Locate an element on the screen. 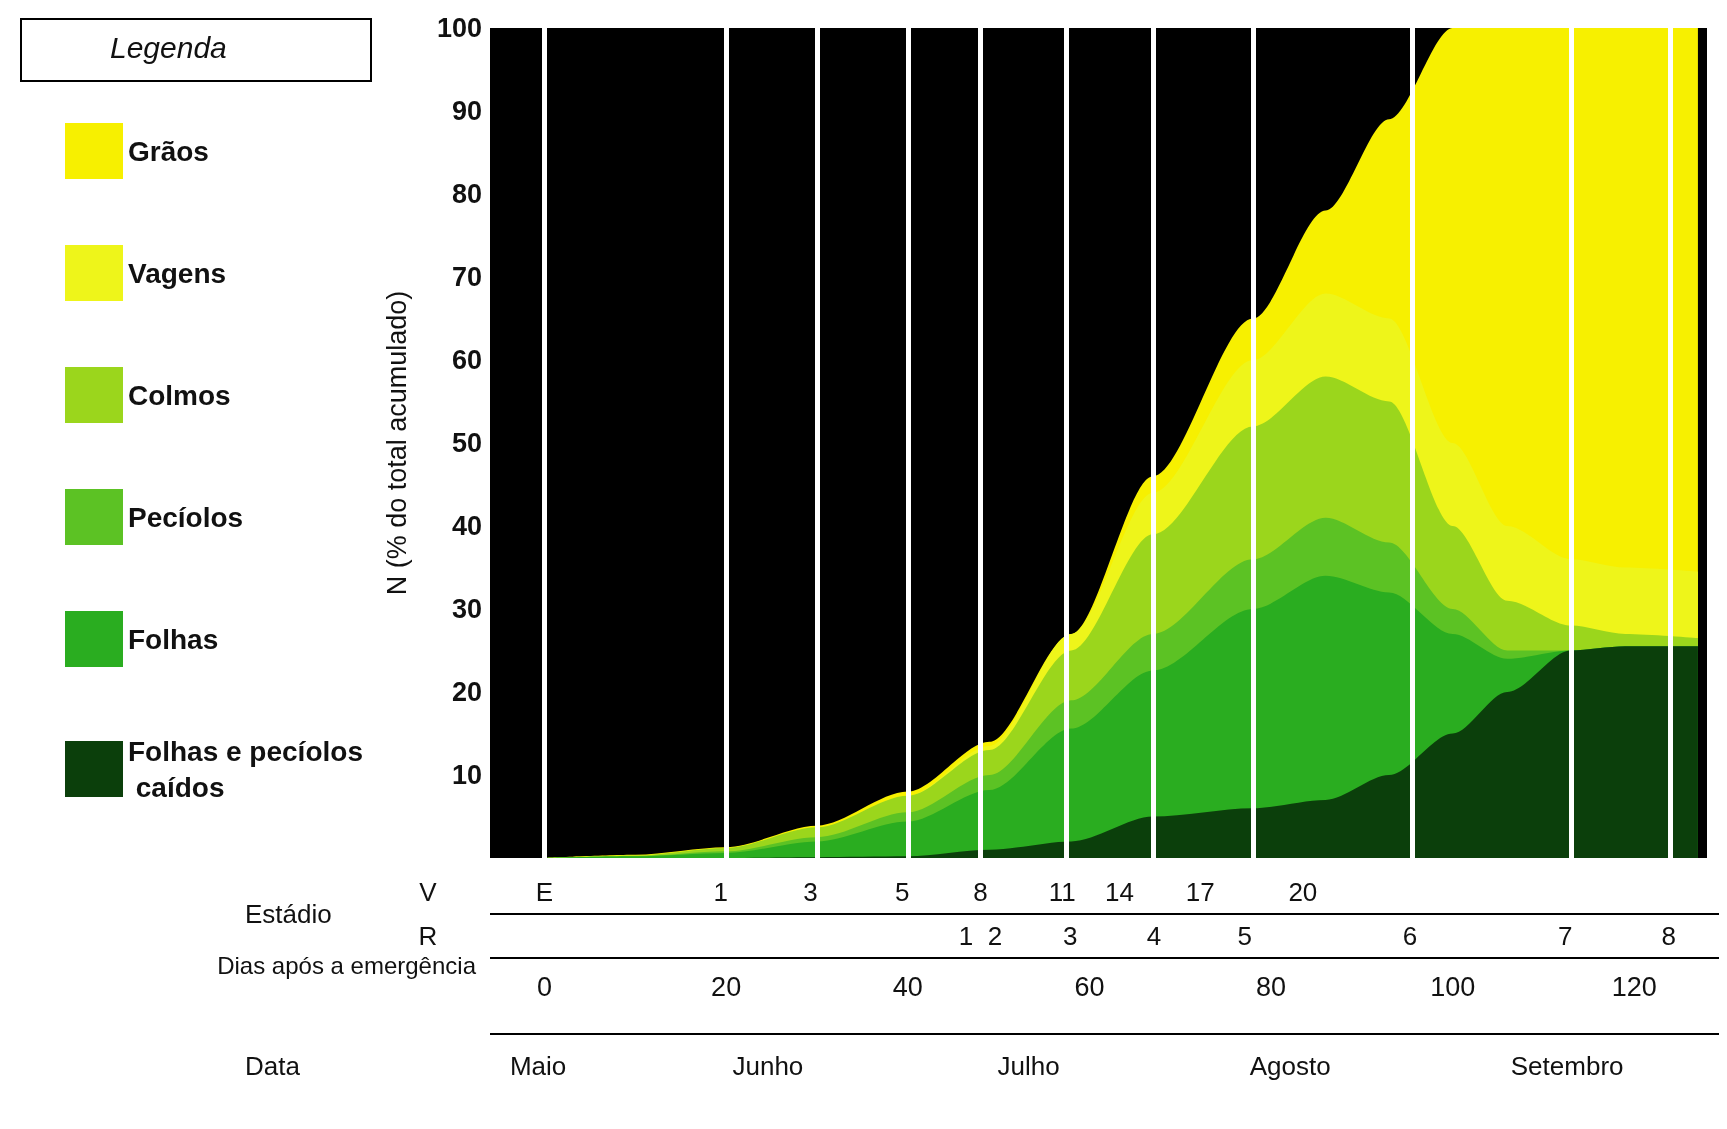  text: Agosto is located at coordinates (1290, 1066).